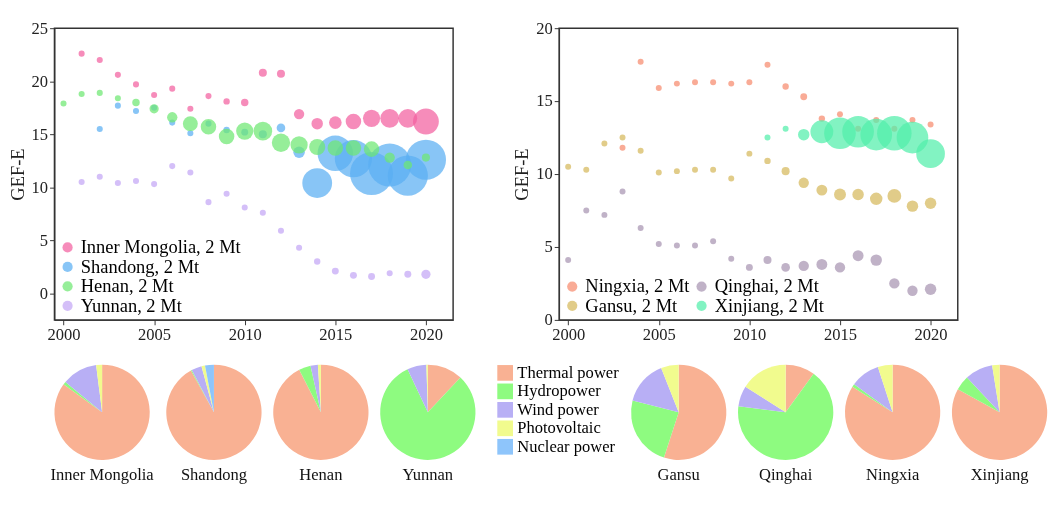  What do you see at coordinates (127, 286) in the screenshot?
I see `legend-label: Henan, 2 Mt` at bounding box center [127, 286].